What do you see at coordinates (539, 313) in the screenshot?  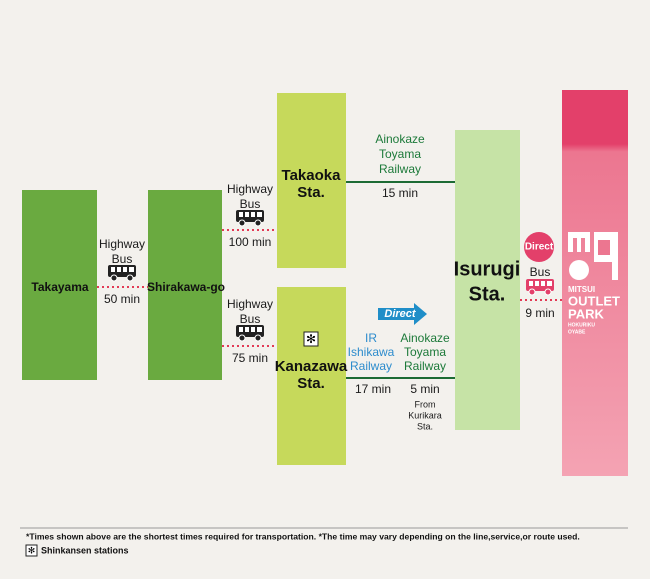 I see `link-time: 9 min` at bounding box center [539, 313].